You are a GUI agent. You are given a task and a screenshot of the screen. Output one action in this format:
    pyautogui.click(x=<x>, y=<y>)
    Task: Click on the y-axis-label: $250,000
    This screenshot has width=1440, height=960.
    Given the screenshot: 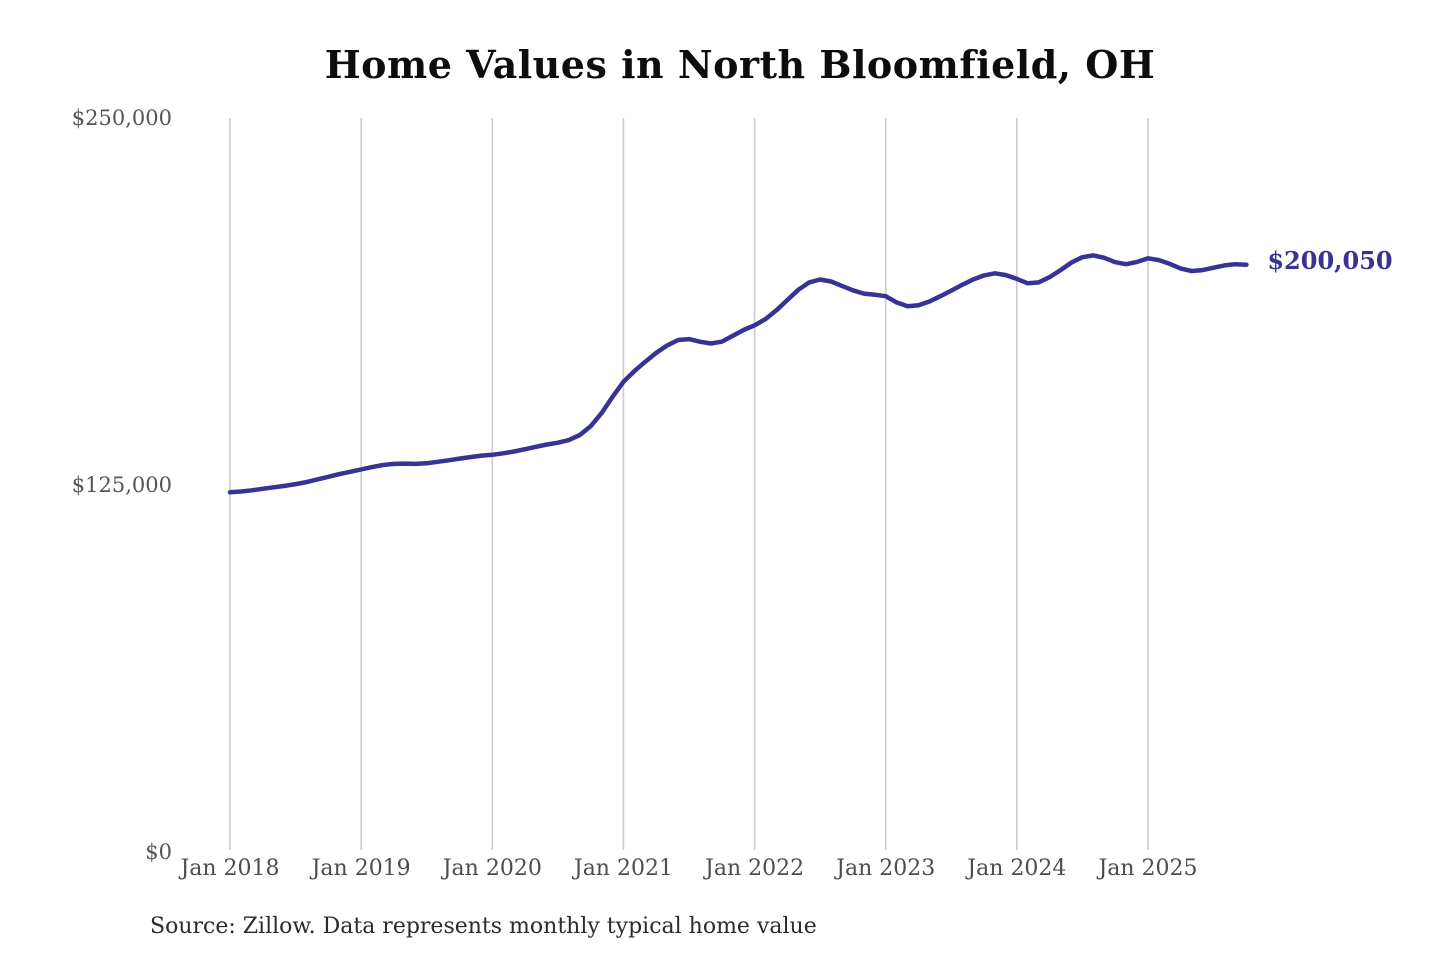 What is the action you would take?
    pyautogui.click(x=121, y=118)
    